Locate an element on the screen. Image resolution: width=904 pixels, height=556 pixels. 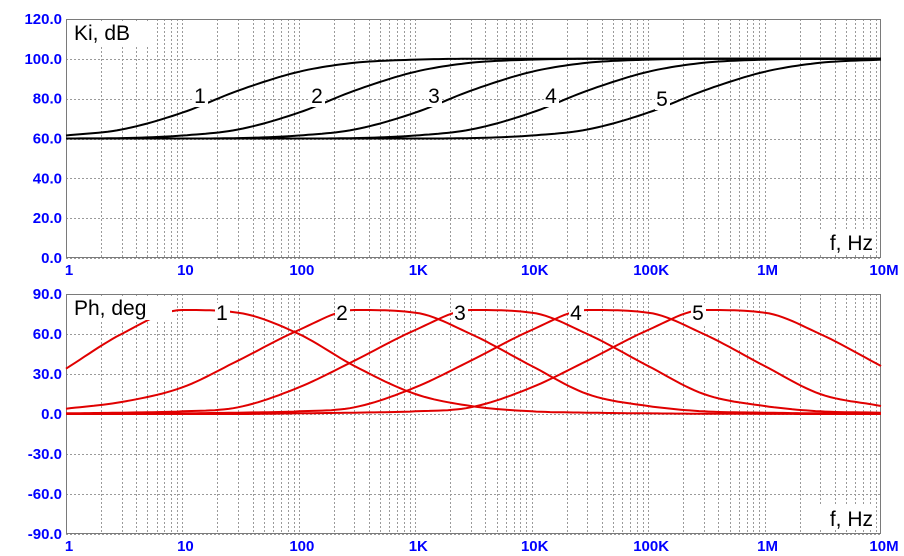
y-tick-label: 20.0 is located at coordinates (47, 218).